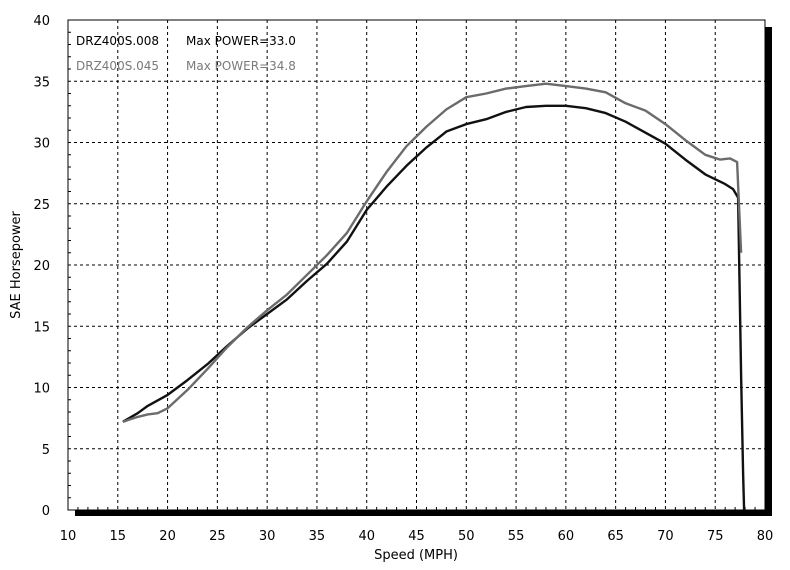 The width and height of the screenshot is (790, 570). What do you see at coordinates (267, 536) in the screenshot?
I see `x-tick-label: 30` at bounding box center [267, 536].